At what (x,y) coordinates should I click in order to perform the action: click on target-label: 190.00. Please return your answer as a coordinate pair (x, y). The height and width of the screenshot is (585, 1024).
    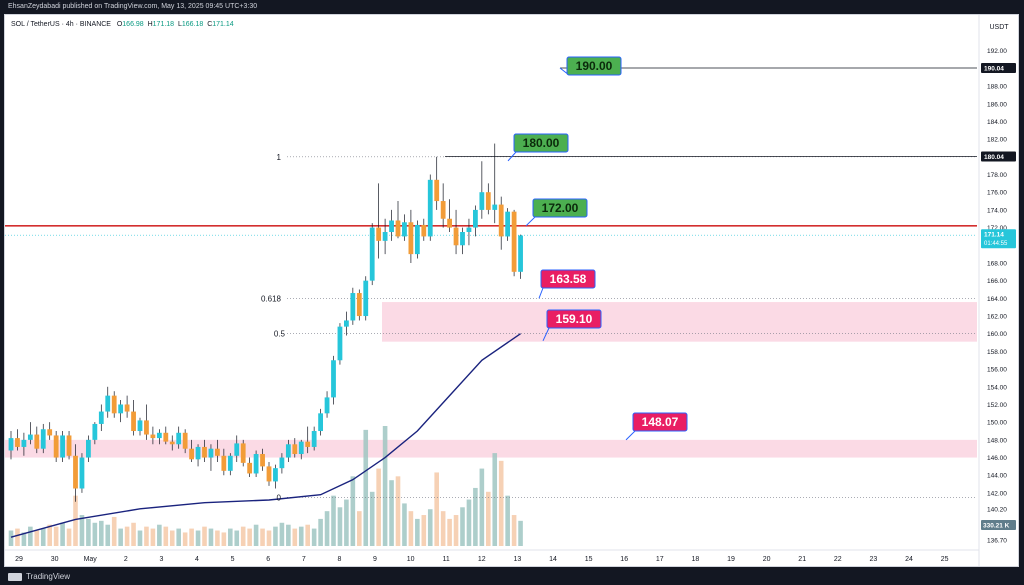
    Looking at the image, I should click on (590, 66).